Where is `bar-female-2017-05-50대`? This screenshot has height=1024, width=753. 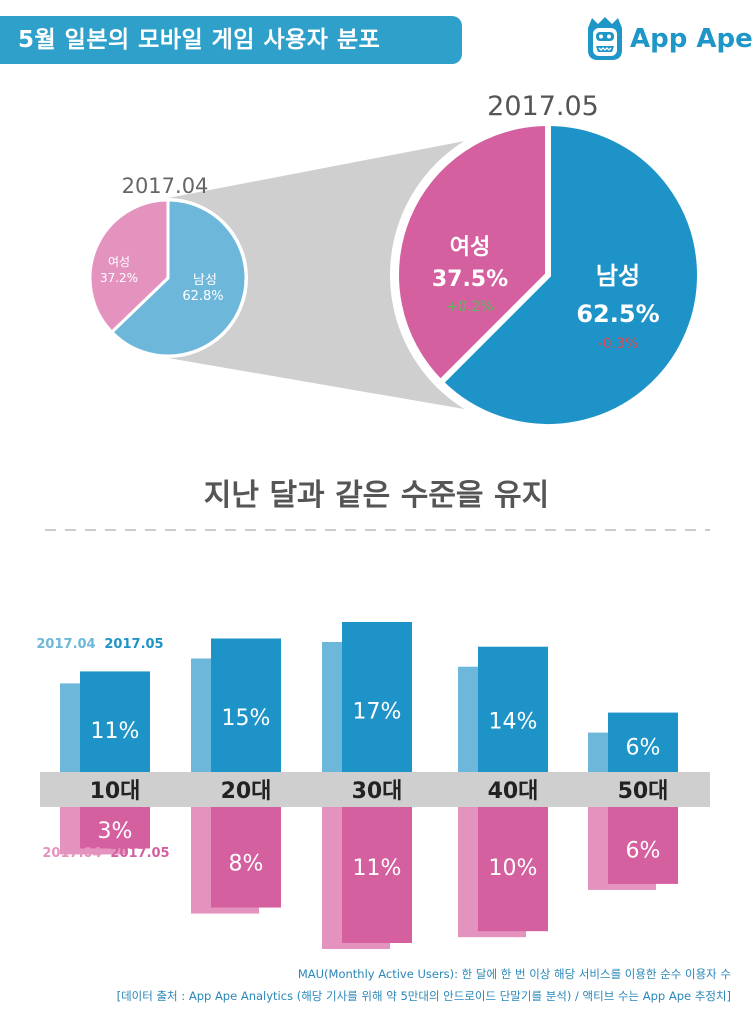 bar-female-2017-05-50대 is located at coordinates (643, 845).